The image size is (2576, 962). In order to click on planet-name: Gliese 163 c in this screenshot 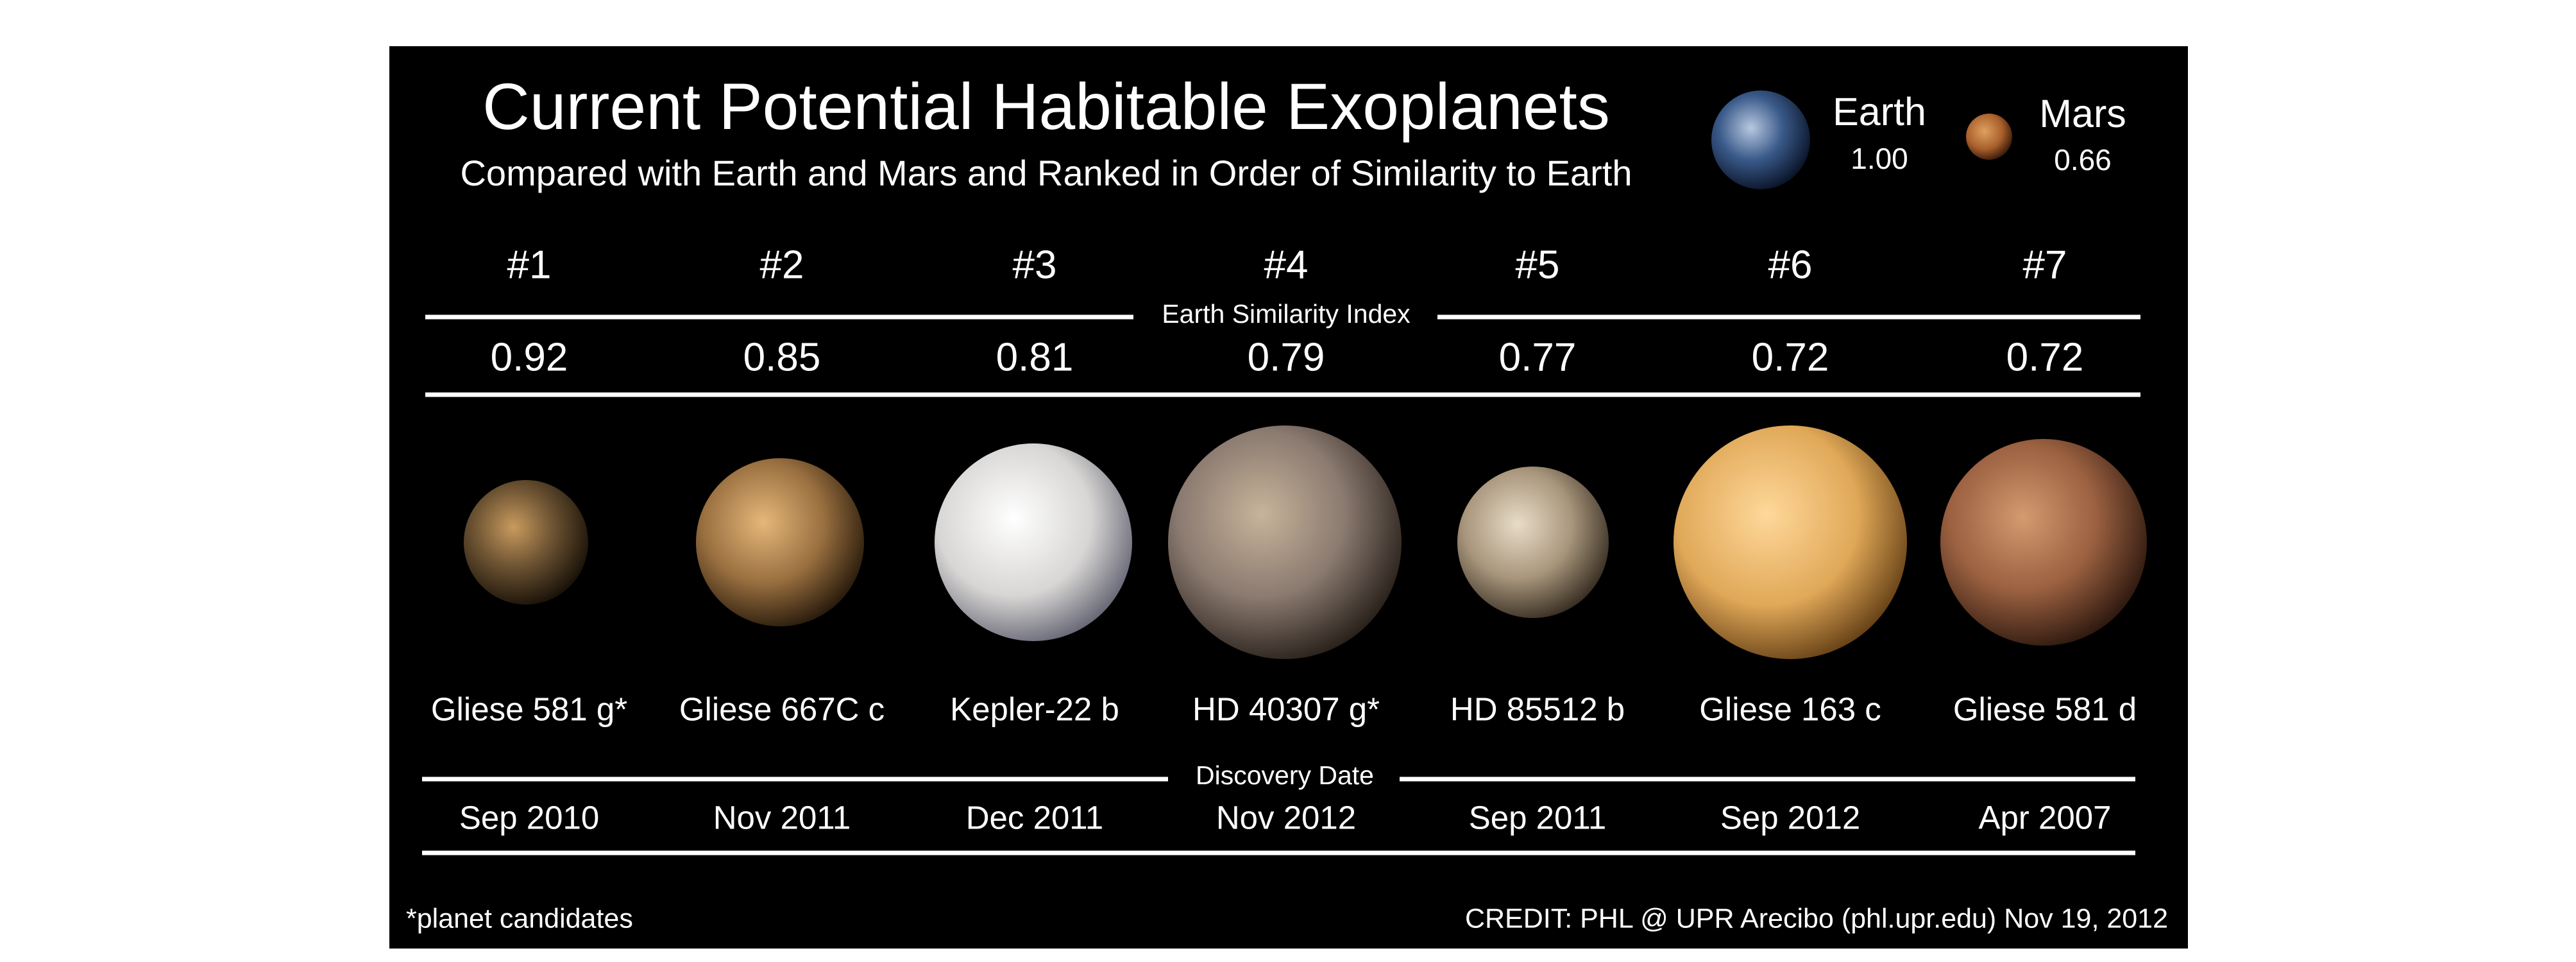, I will do `click(1790, 709)`.